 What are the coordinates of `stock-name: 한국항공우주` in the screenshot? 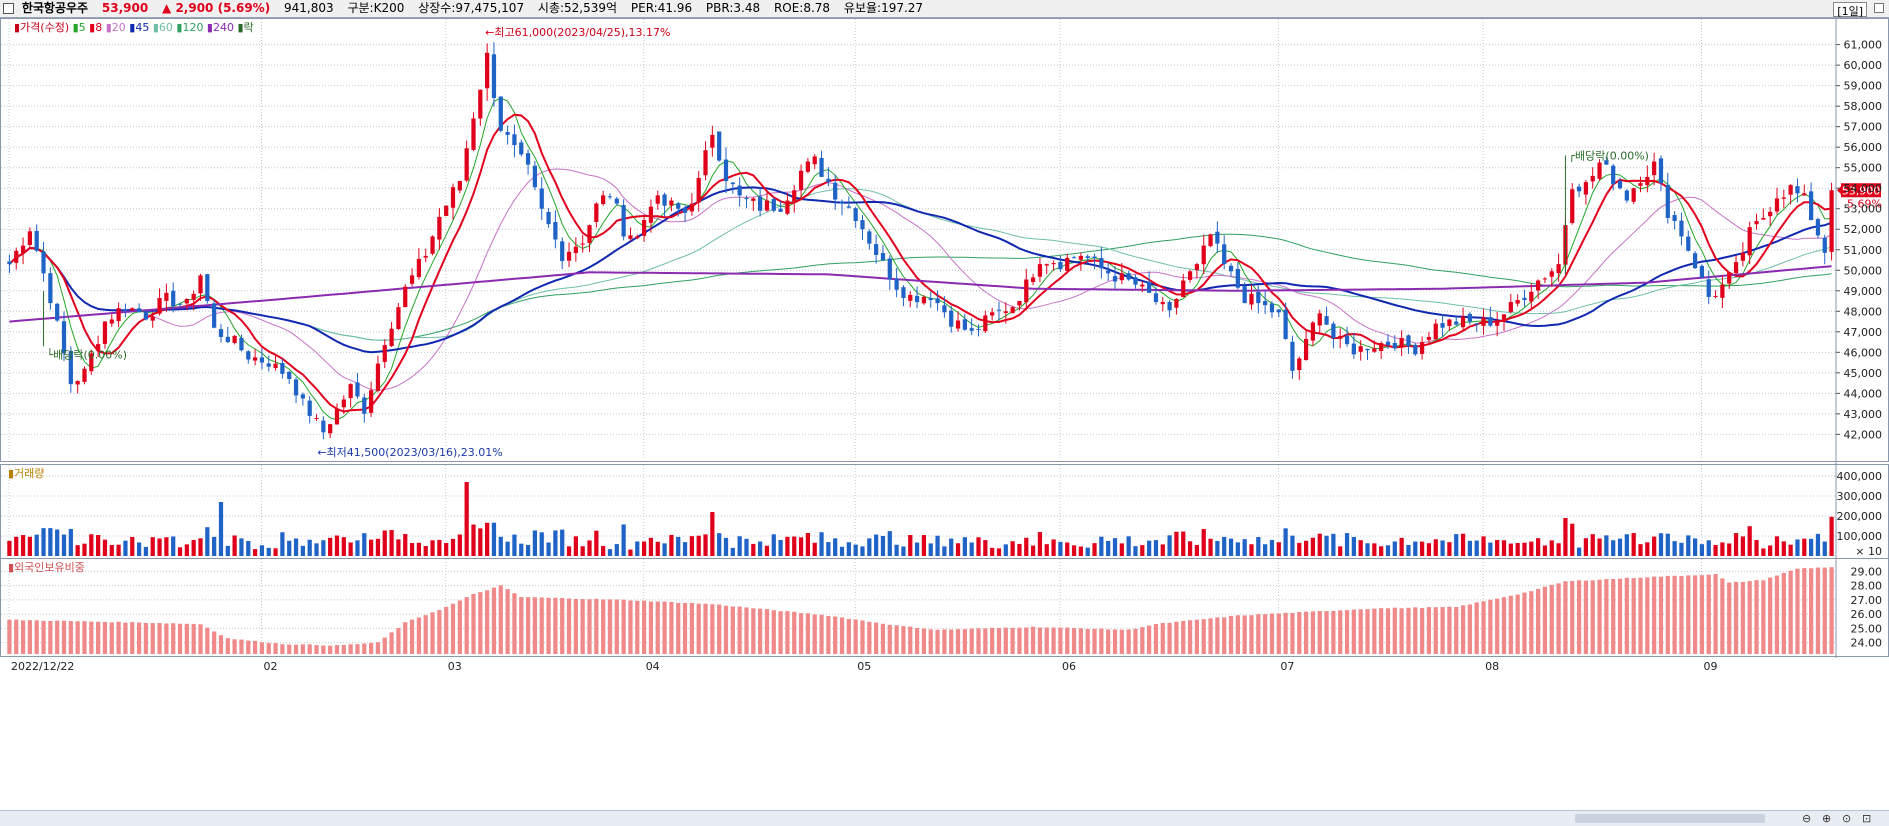 It's located at (55, 8).